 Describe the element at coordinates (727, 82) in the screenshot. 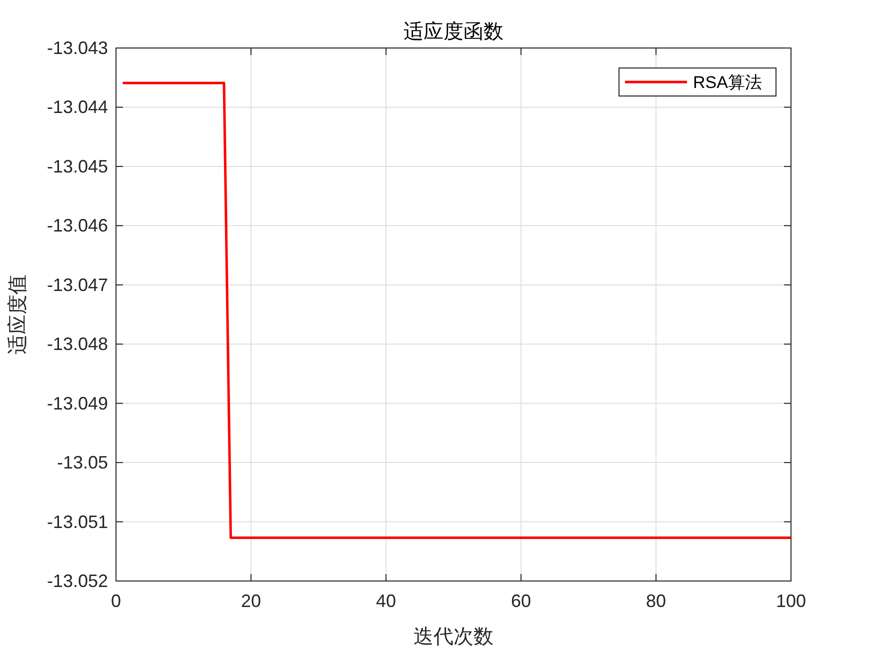

I see `legend-label: RSA算法` at that location.